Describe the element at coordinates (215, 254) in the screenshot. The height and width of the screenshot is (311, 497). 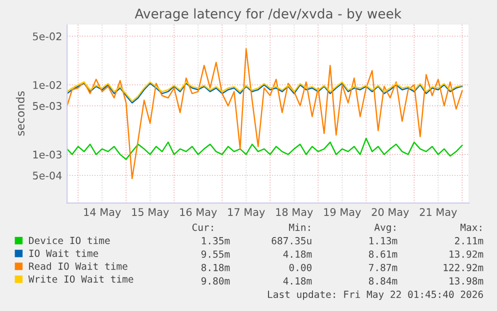
I see `text: 9.55m` at that location.